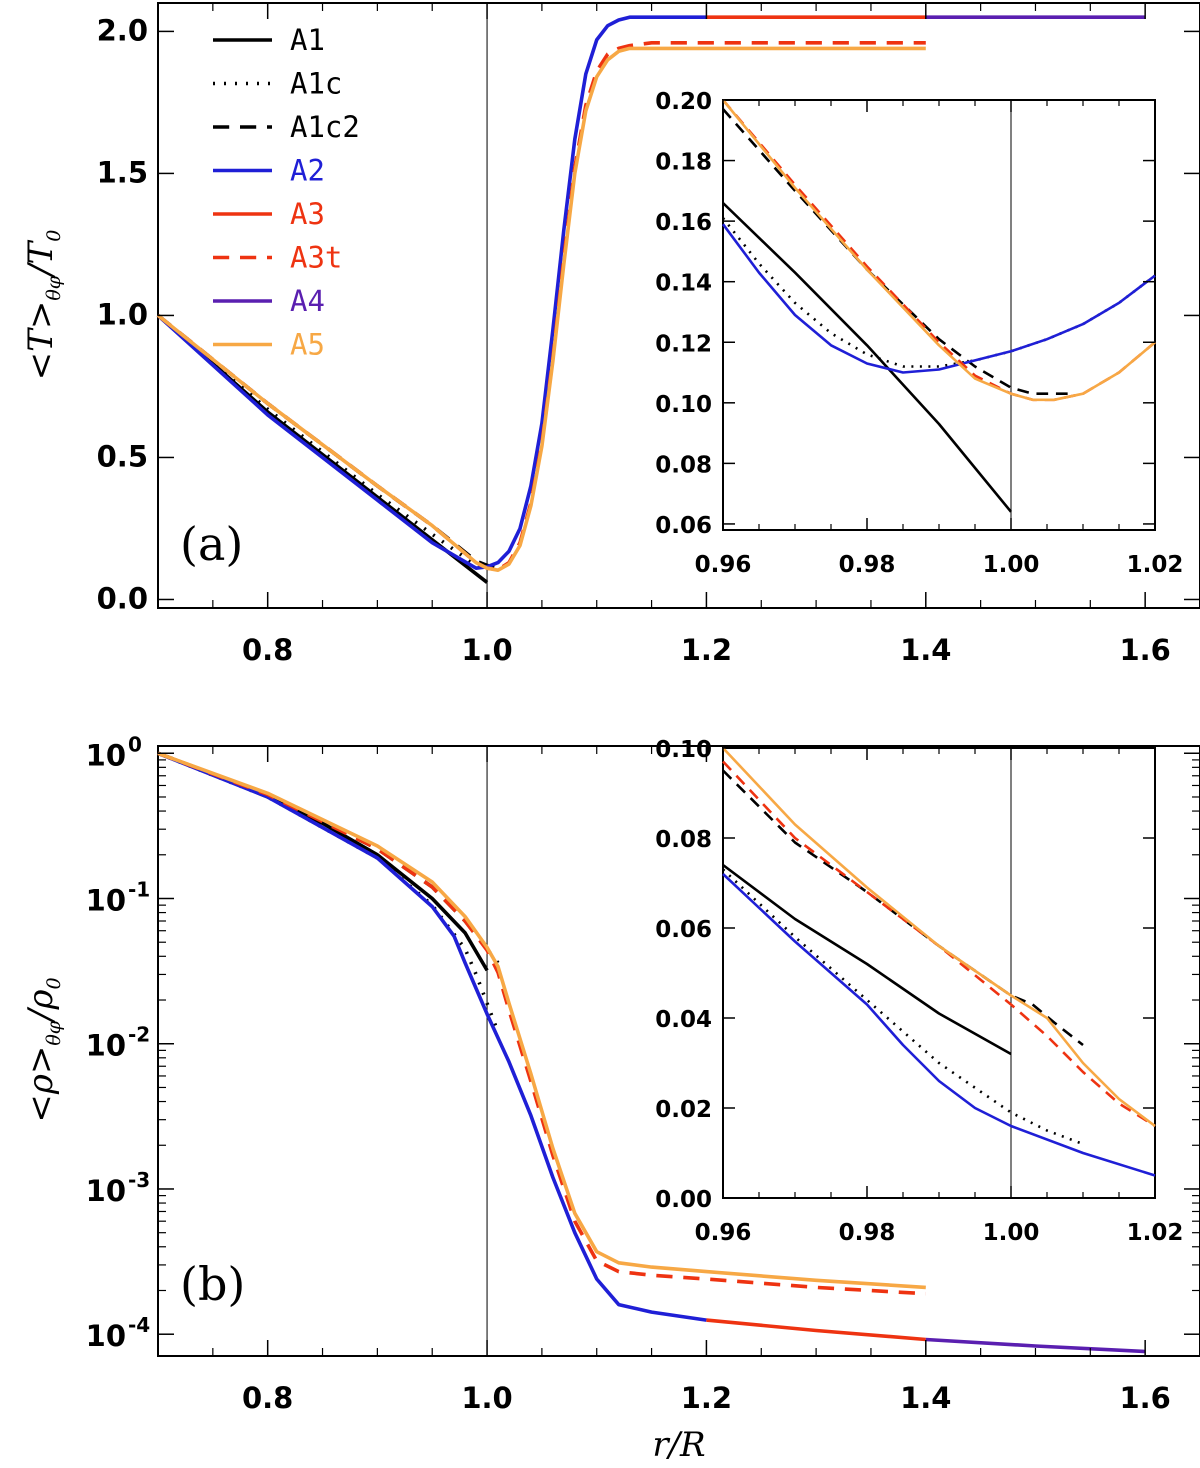  What do you see at coordinates (267, 1398) in the screenshot?
I see `panel-b-xtick-label: 0.8` at bounding box center [267, 1398].